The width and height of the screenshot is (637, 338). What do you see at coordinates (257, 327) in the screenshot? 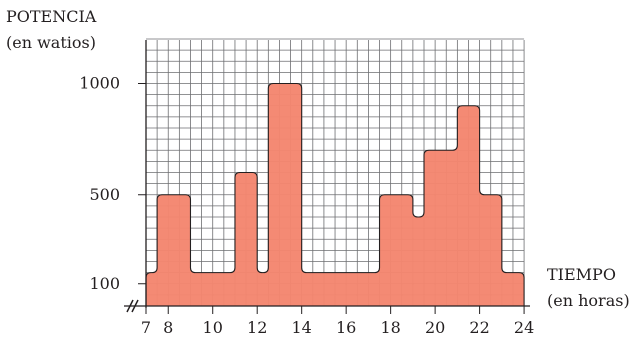
I see `x-tick-label: 12` at bounding box center [257, 327].